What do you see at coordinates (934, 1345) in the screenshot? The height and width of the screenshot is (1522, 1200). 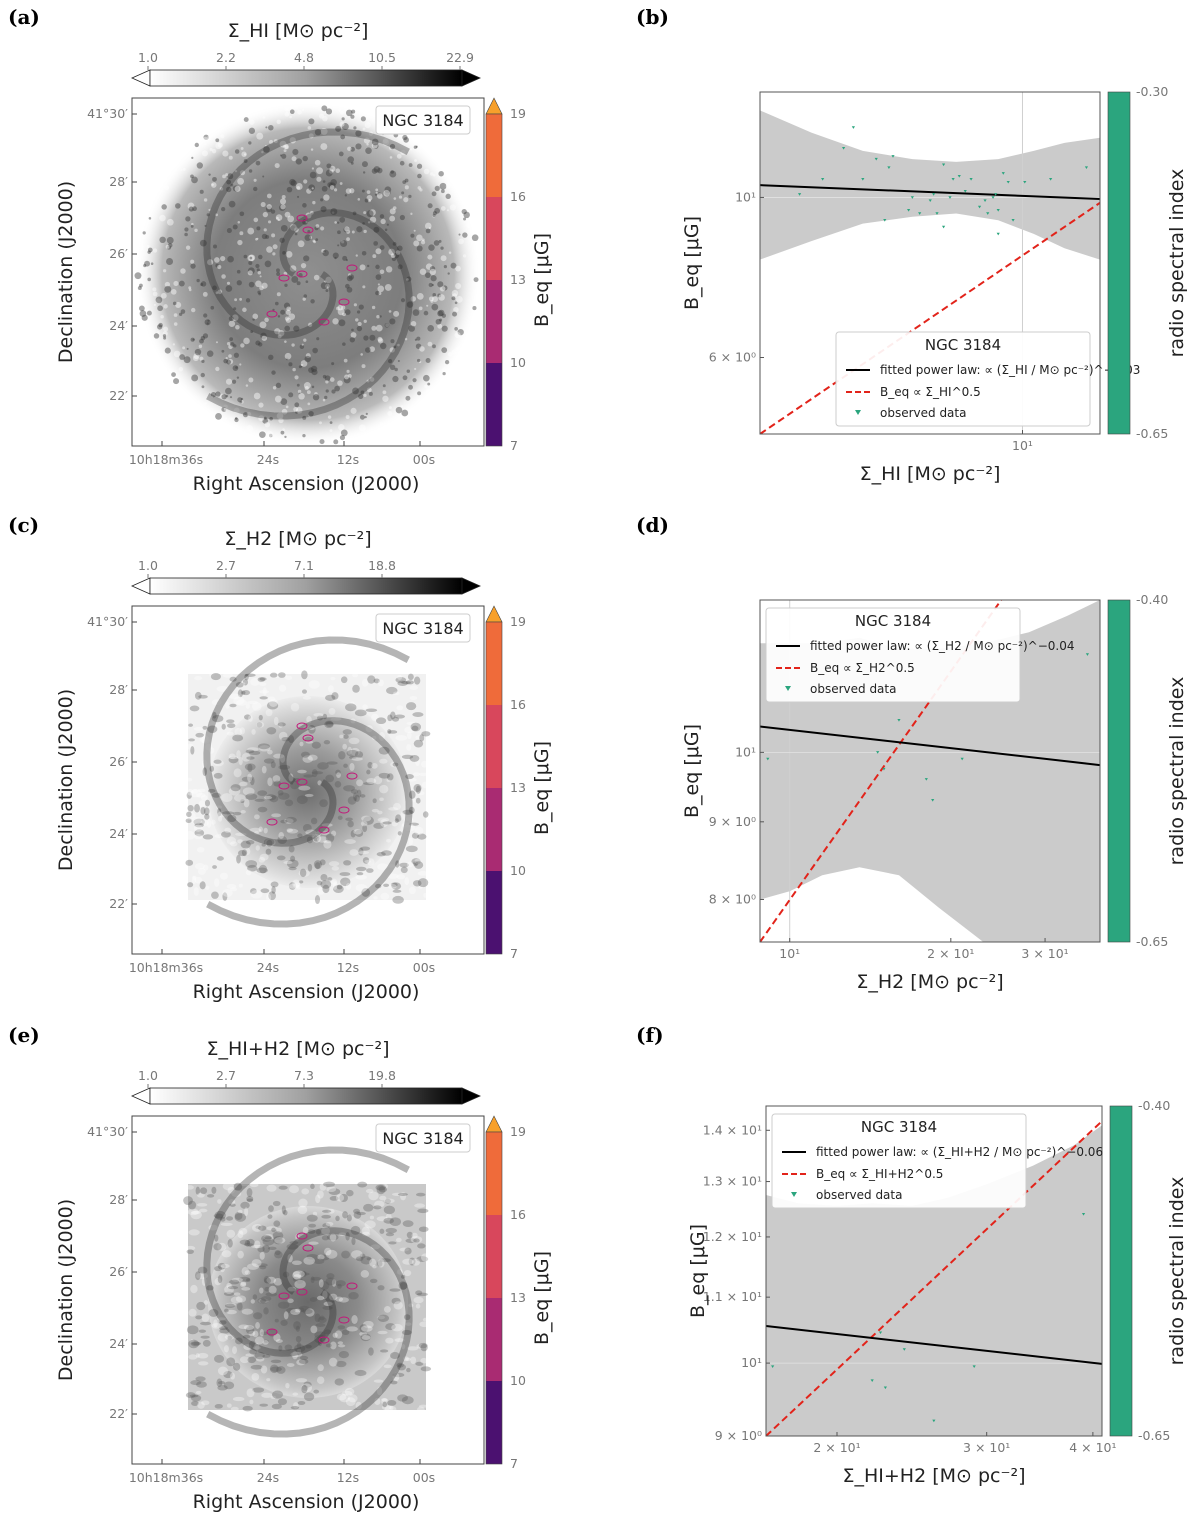 I see `fit-line` at bounding box center [934, 1345].